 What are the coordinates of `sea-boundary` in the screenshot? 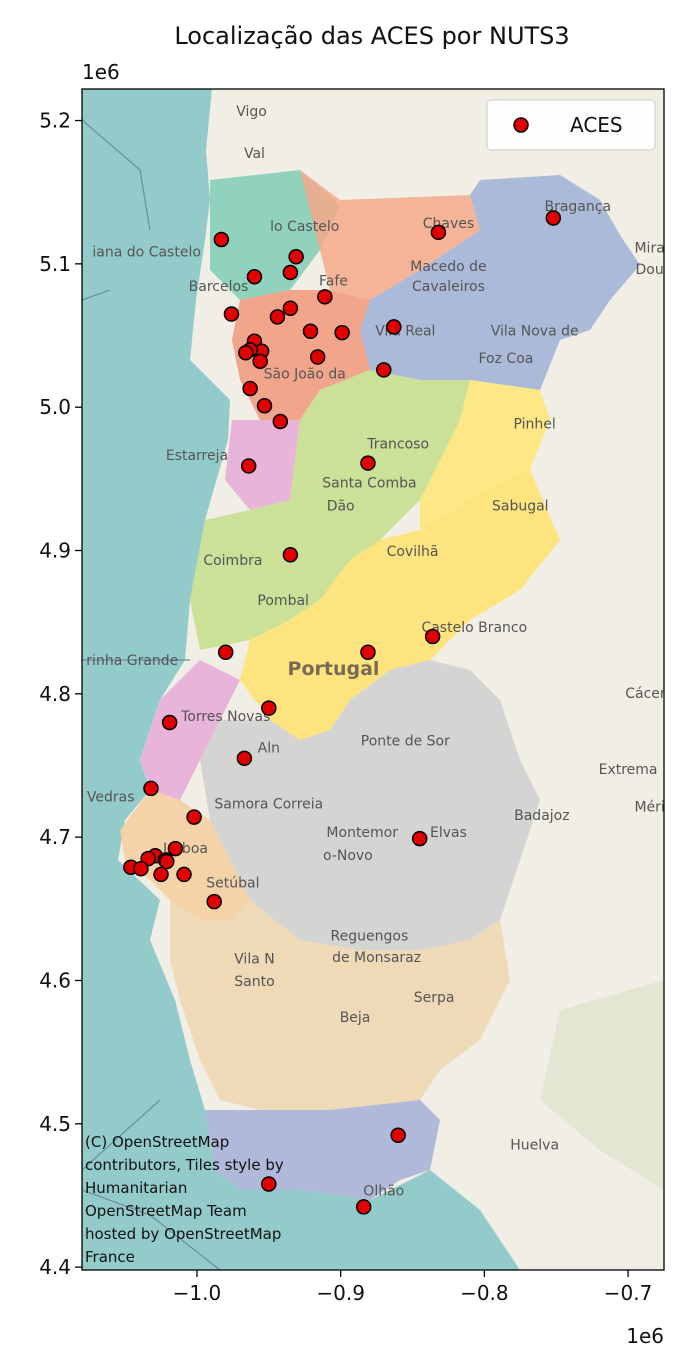 It's located at (151, 1229).